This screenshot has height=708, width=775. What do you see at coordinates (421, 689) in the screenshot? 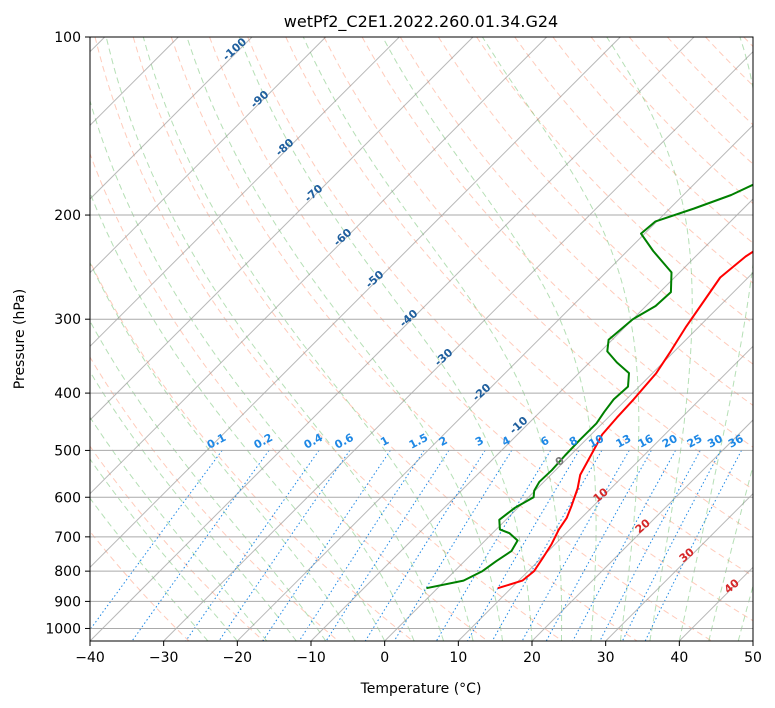
I see `x-axis-label: Temperature (°C)` at bounding box center [421, 689].